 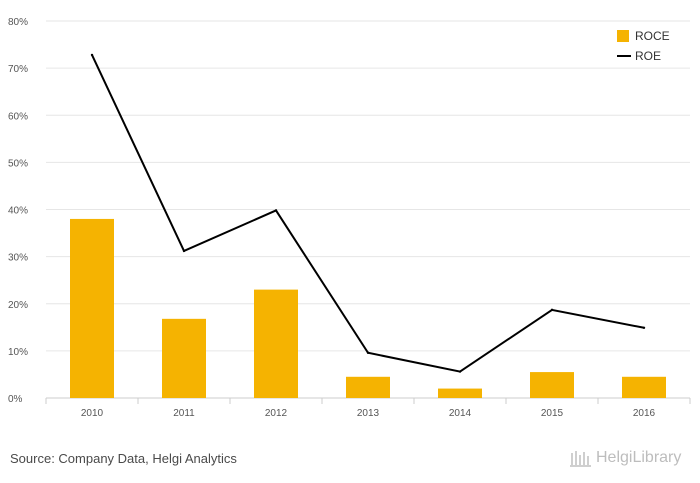 What do you see at coordinates (18, 258) in the screenshot?
I see `y-tick-label: 30%` at bounding box center [18, 258].